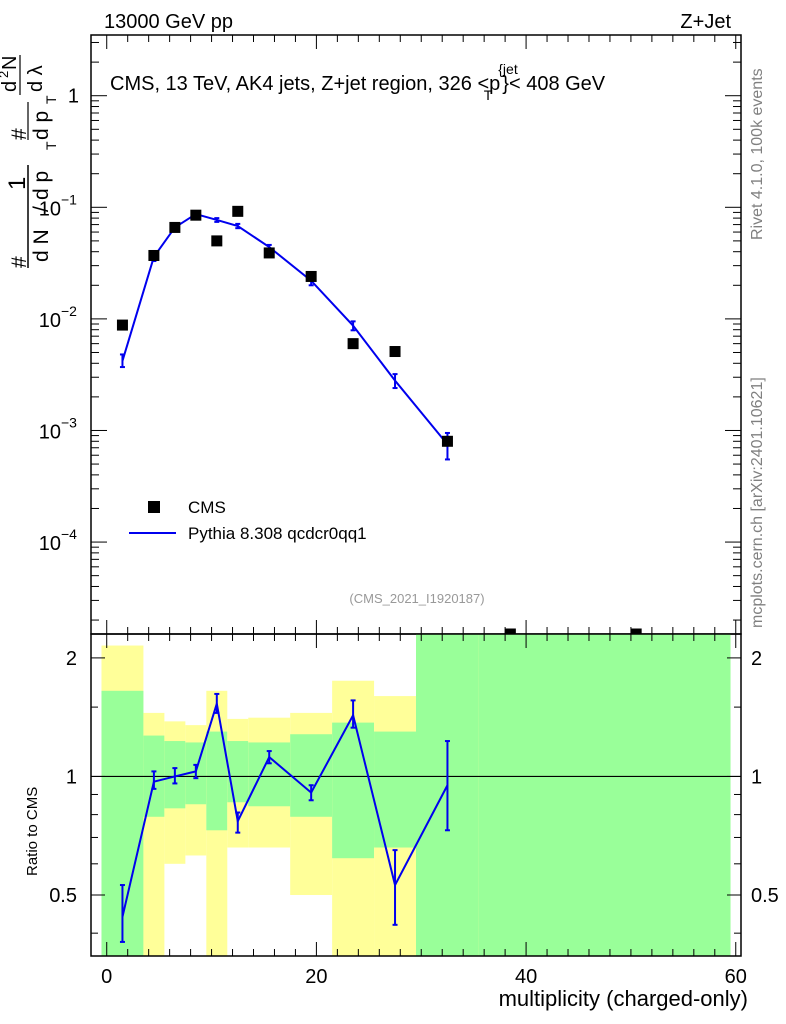 This screenshot has width=786, height=1024. Describe the element at coordinates (36, 78) in the screenshot. I see `ylabel-deriv-den: d λ` at that location.